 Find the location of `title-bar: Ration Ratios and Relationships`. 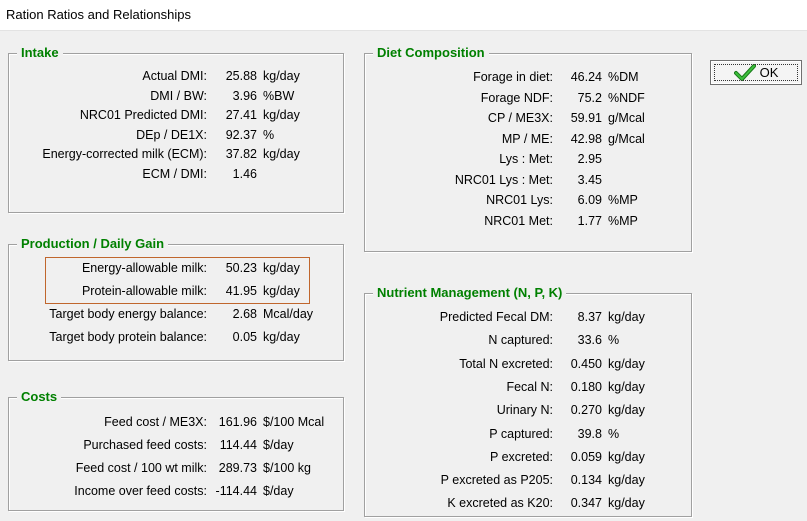

title-bar: Ration Ratios and Relationships is located at coordinates (403, 15).